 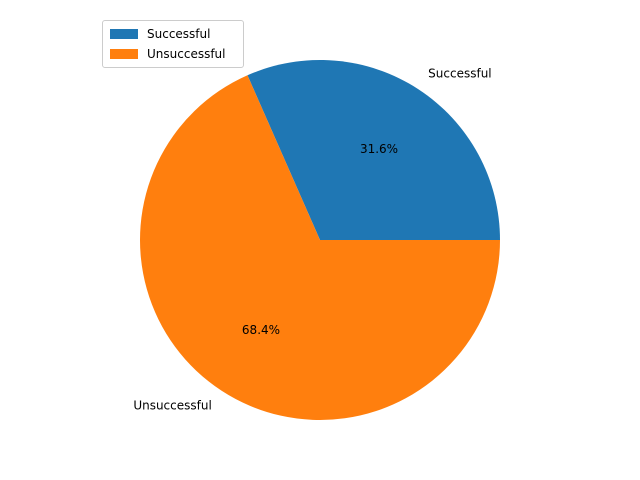 I want to click on pie-slice-successful, so click(x=373, y=149).